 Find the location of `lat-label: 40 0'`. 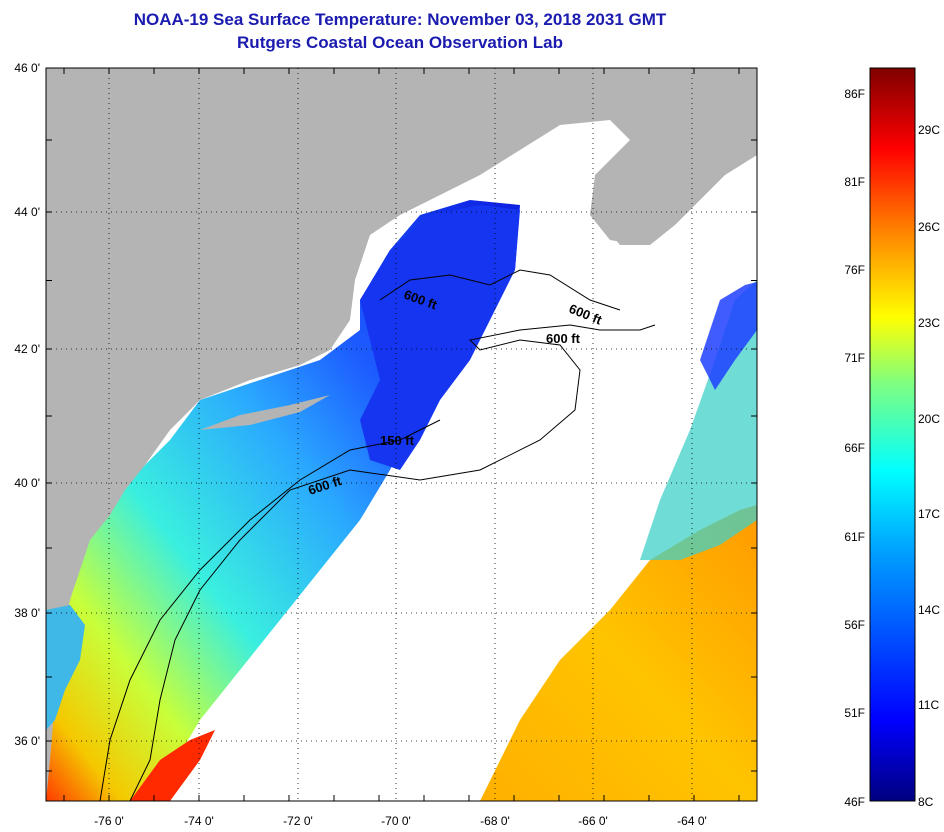

lat-label: 40 0' is located at coordinates (27, 483).